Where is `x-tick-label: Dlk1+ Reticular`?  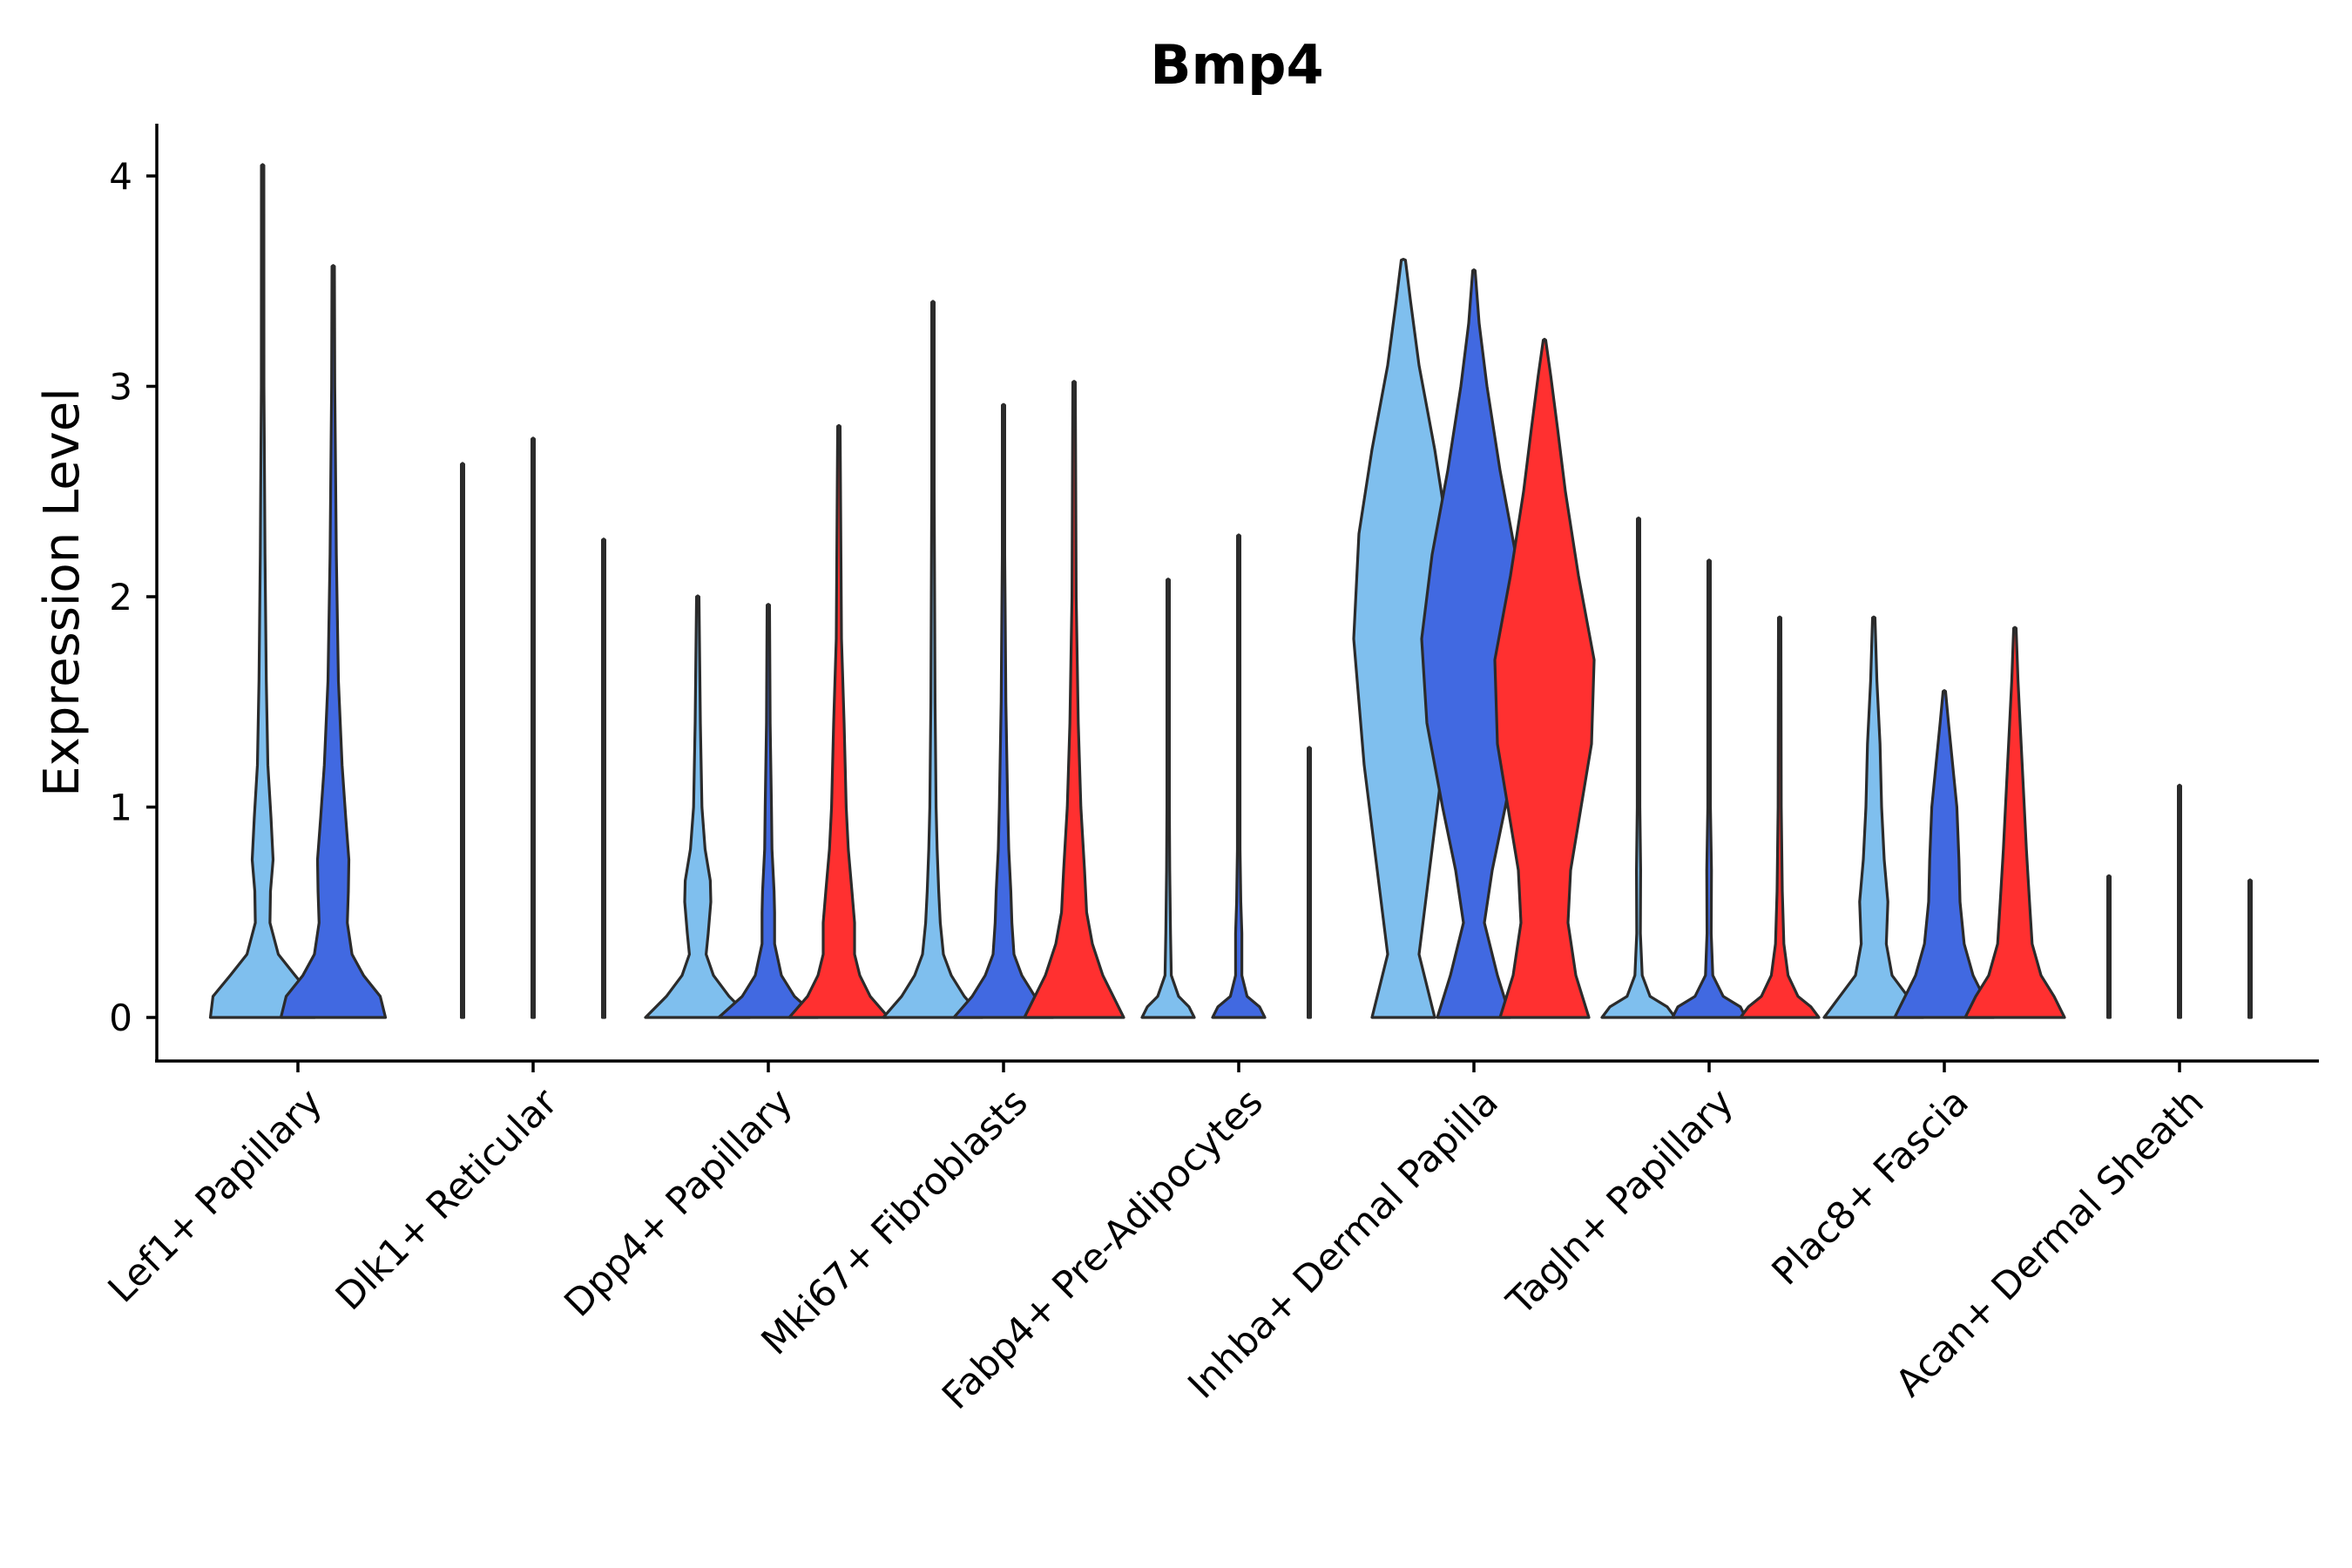 x-tick-label: Dlk1+ Reticular is located at coordinates (447, 1199).